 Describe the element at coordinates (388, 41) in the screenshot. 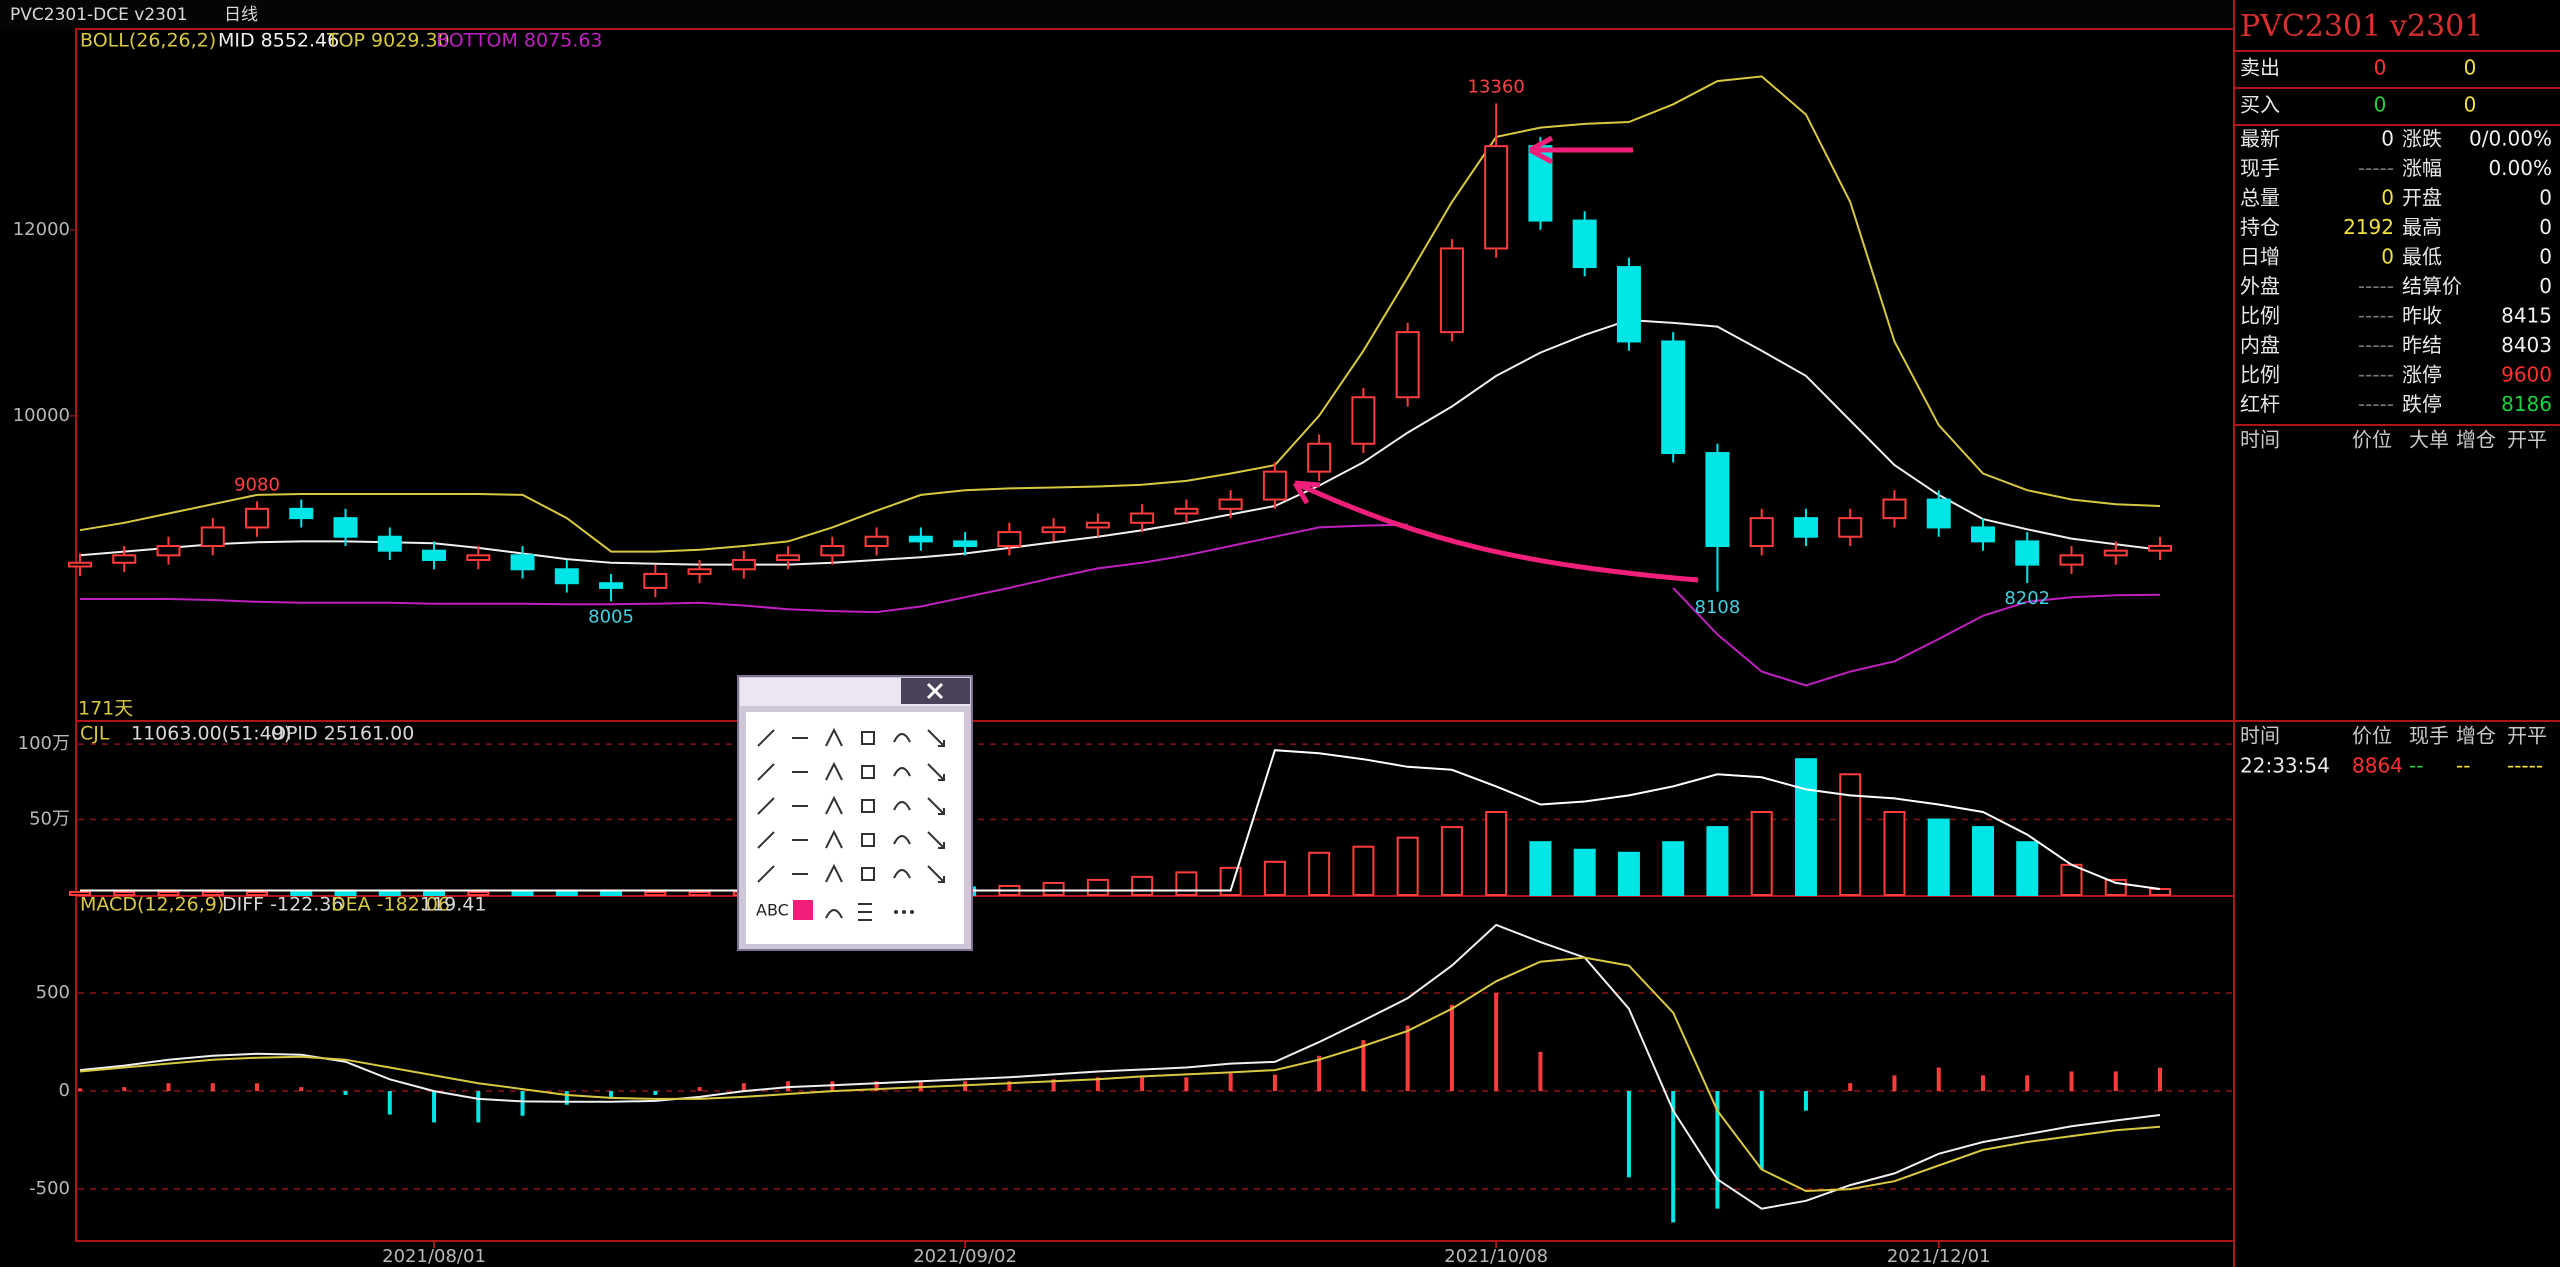

I see `readout: TOP 9029.30` at that location.